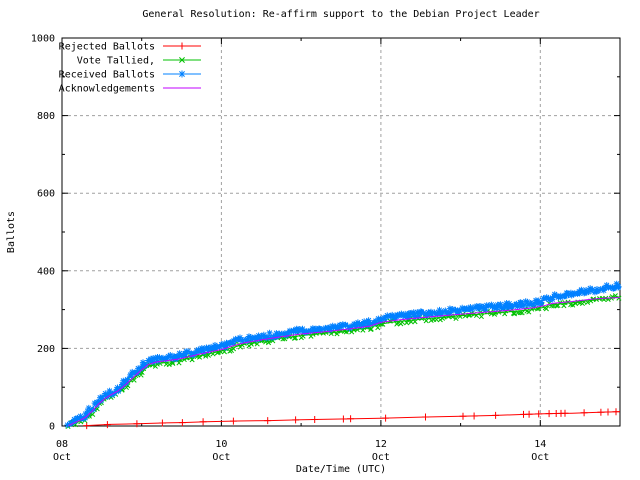  What do you see at coordinates (46, 116) in the screenshot?
I see `y-tick-label: 800` at bounding box center [46, 116].